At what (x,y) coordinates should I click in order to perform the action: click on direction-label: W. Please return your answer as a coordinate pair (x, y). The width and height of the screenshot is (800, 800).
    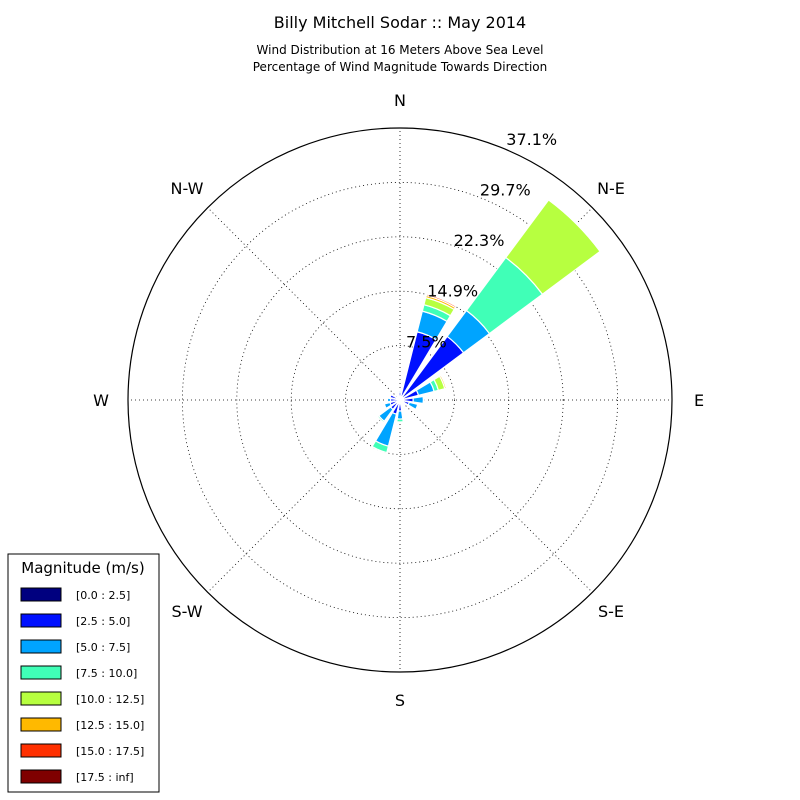
    Looking at the image, I should click on (101, 400).